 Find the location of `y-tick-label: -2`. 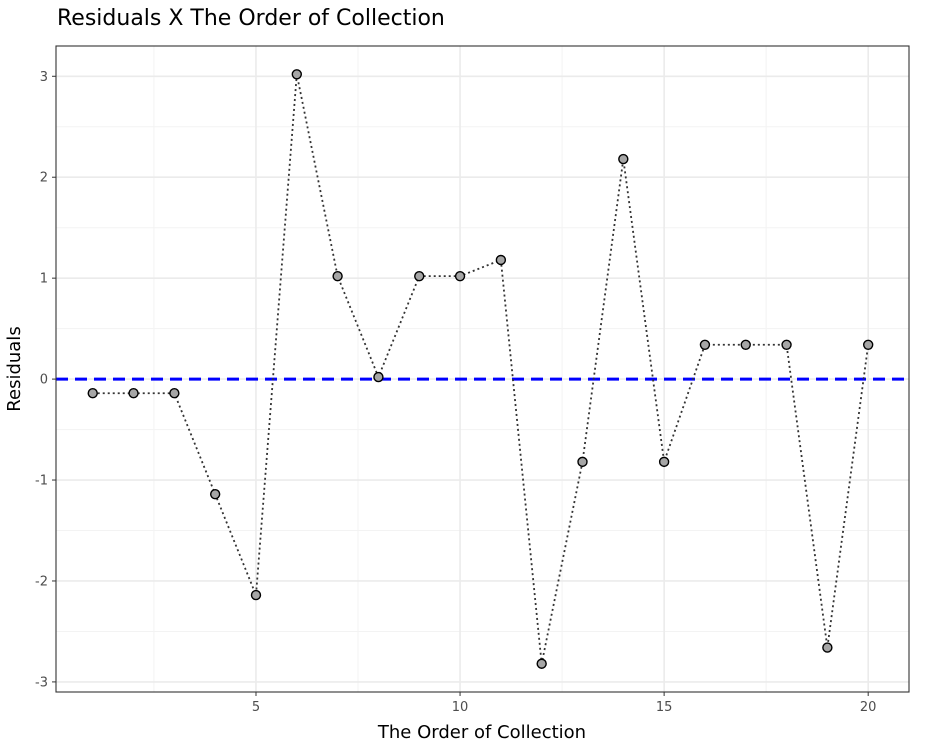

y-tick-label: -2 is located at coordinates (41, 581).